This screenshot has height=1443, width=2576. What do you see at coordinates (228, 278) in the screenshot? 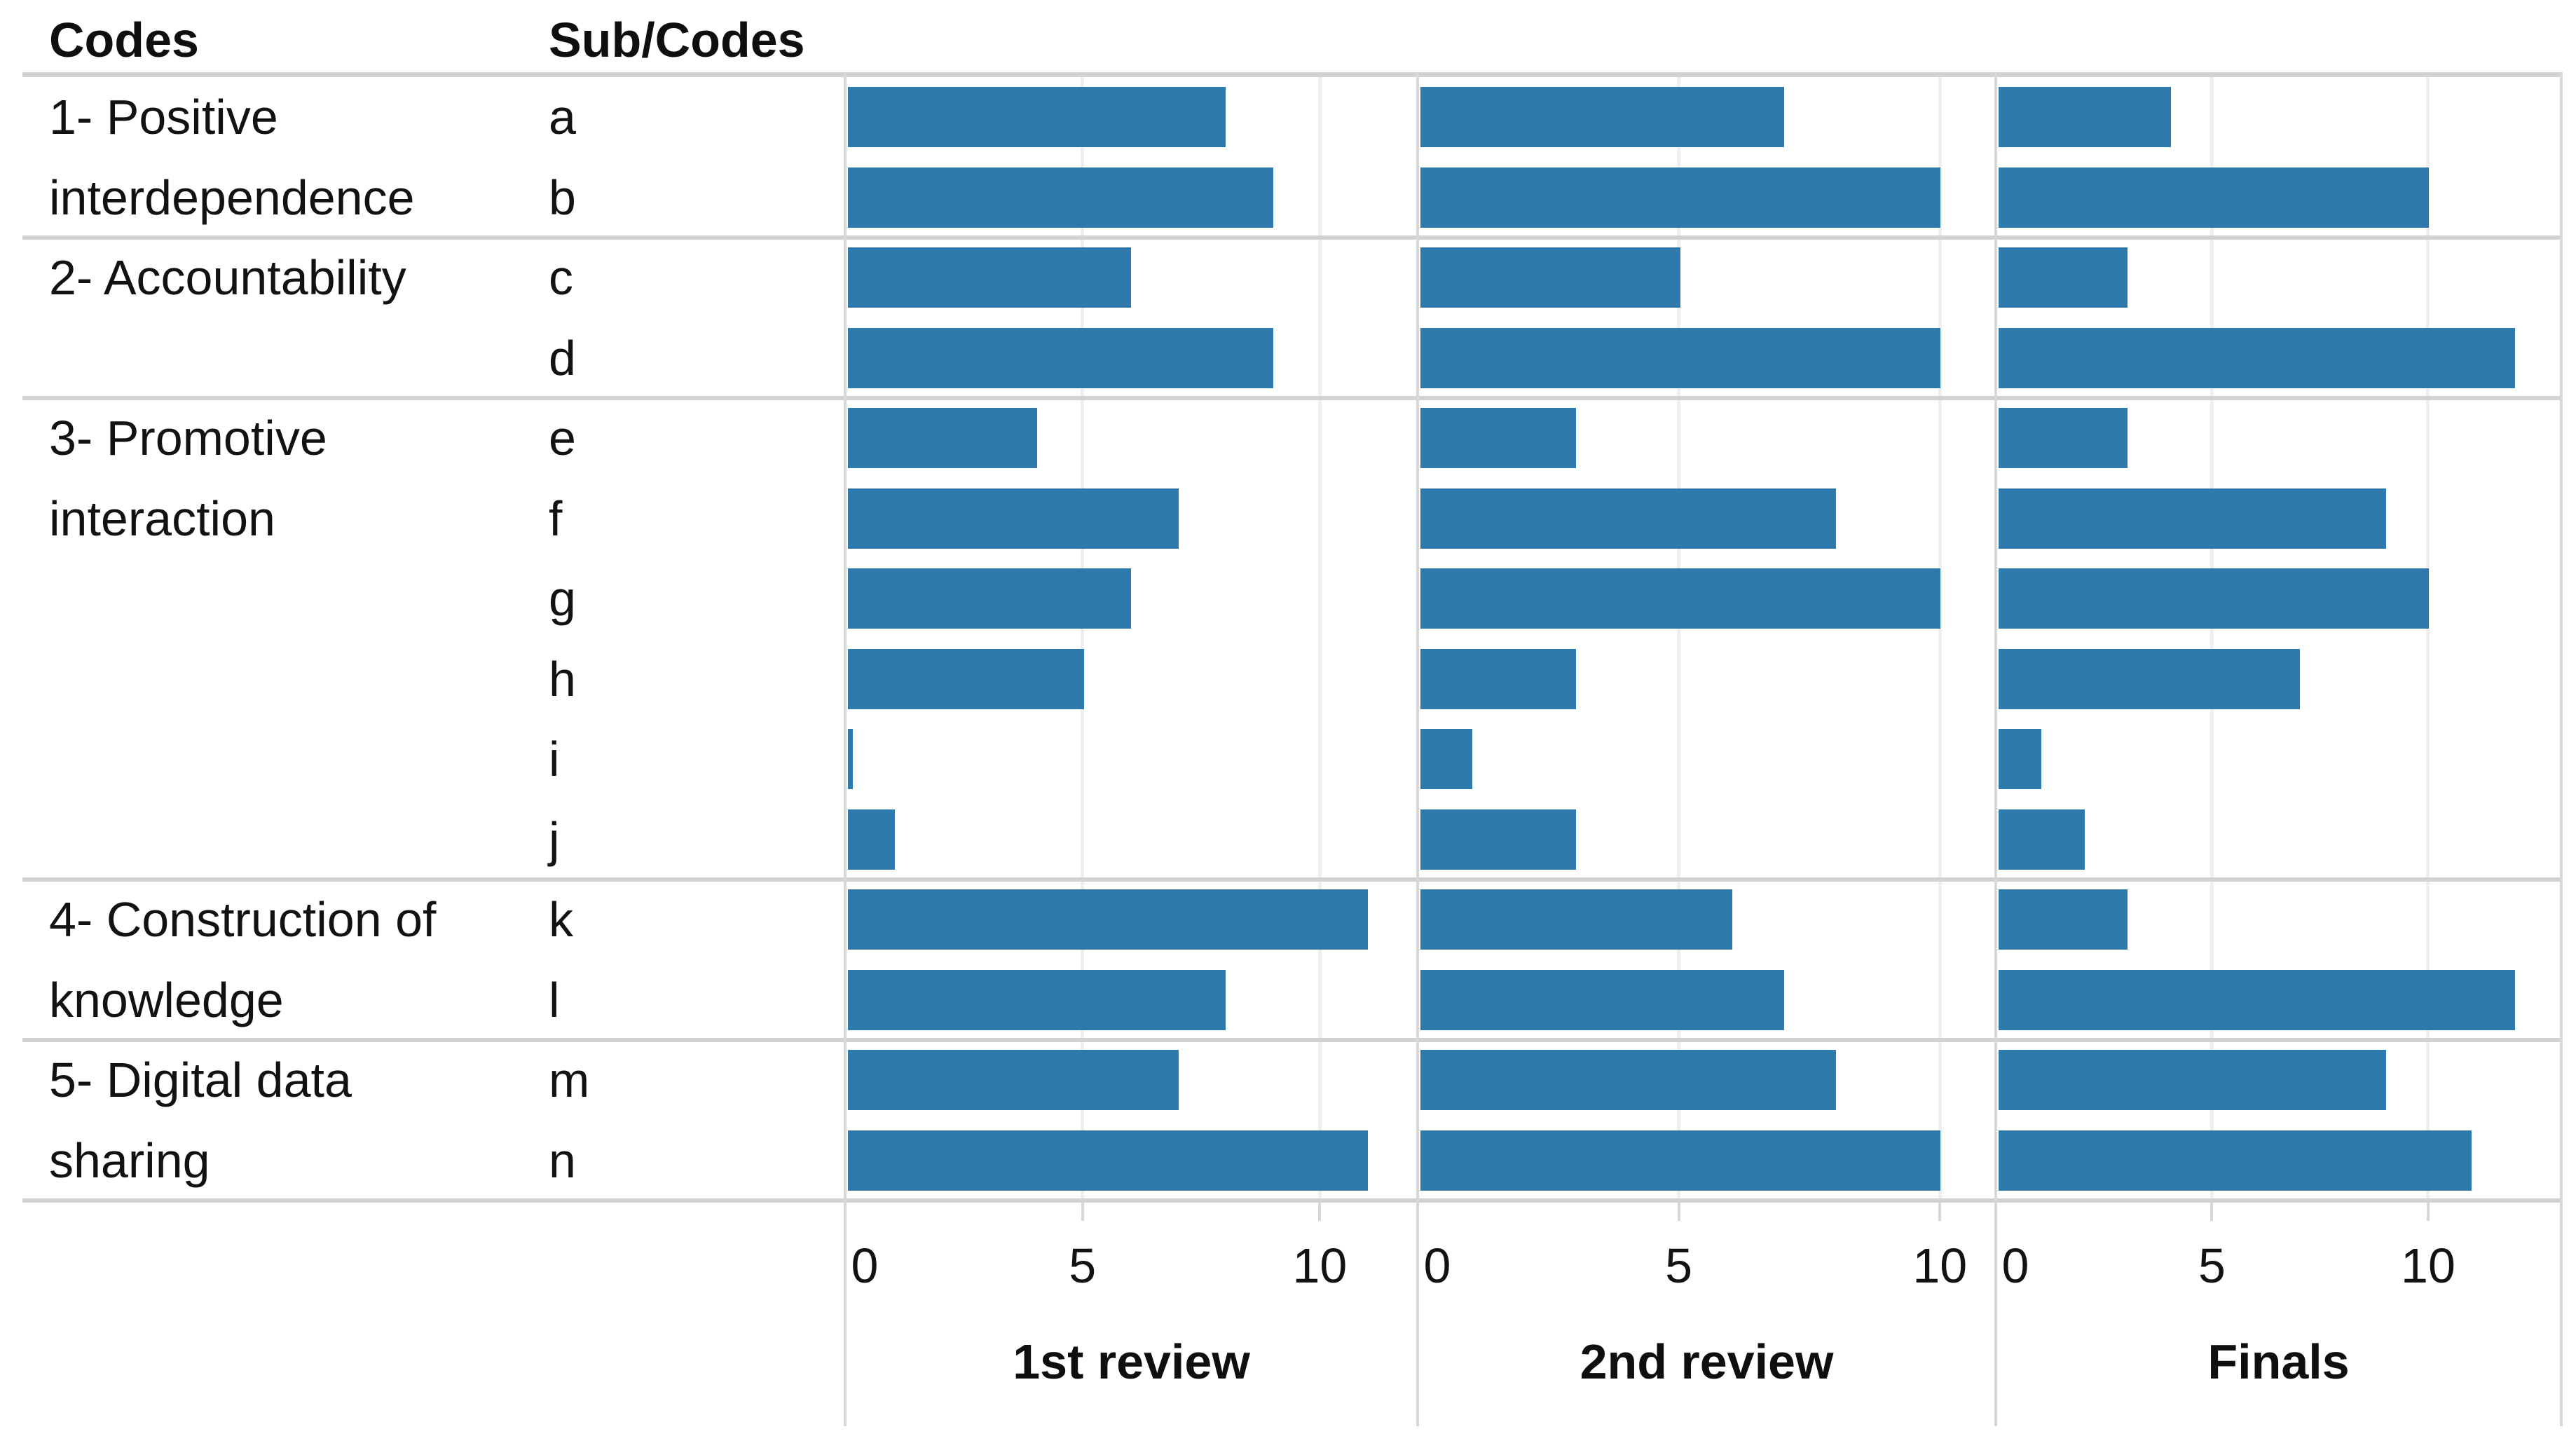
I see `category-label-line: 2- Accountability` at bounding box center [228, 278].